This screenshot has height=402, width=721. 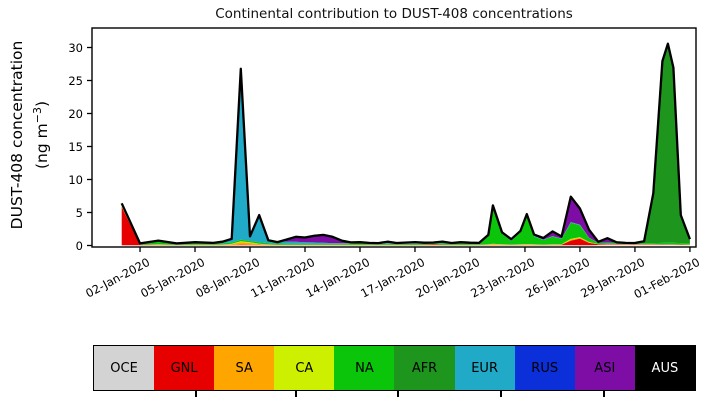 I want to click on legend-item-CA: CA, so click(x=304, y=368).